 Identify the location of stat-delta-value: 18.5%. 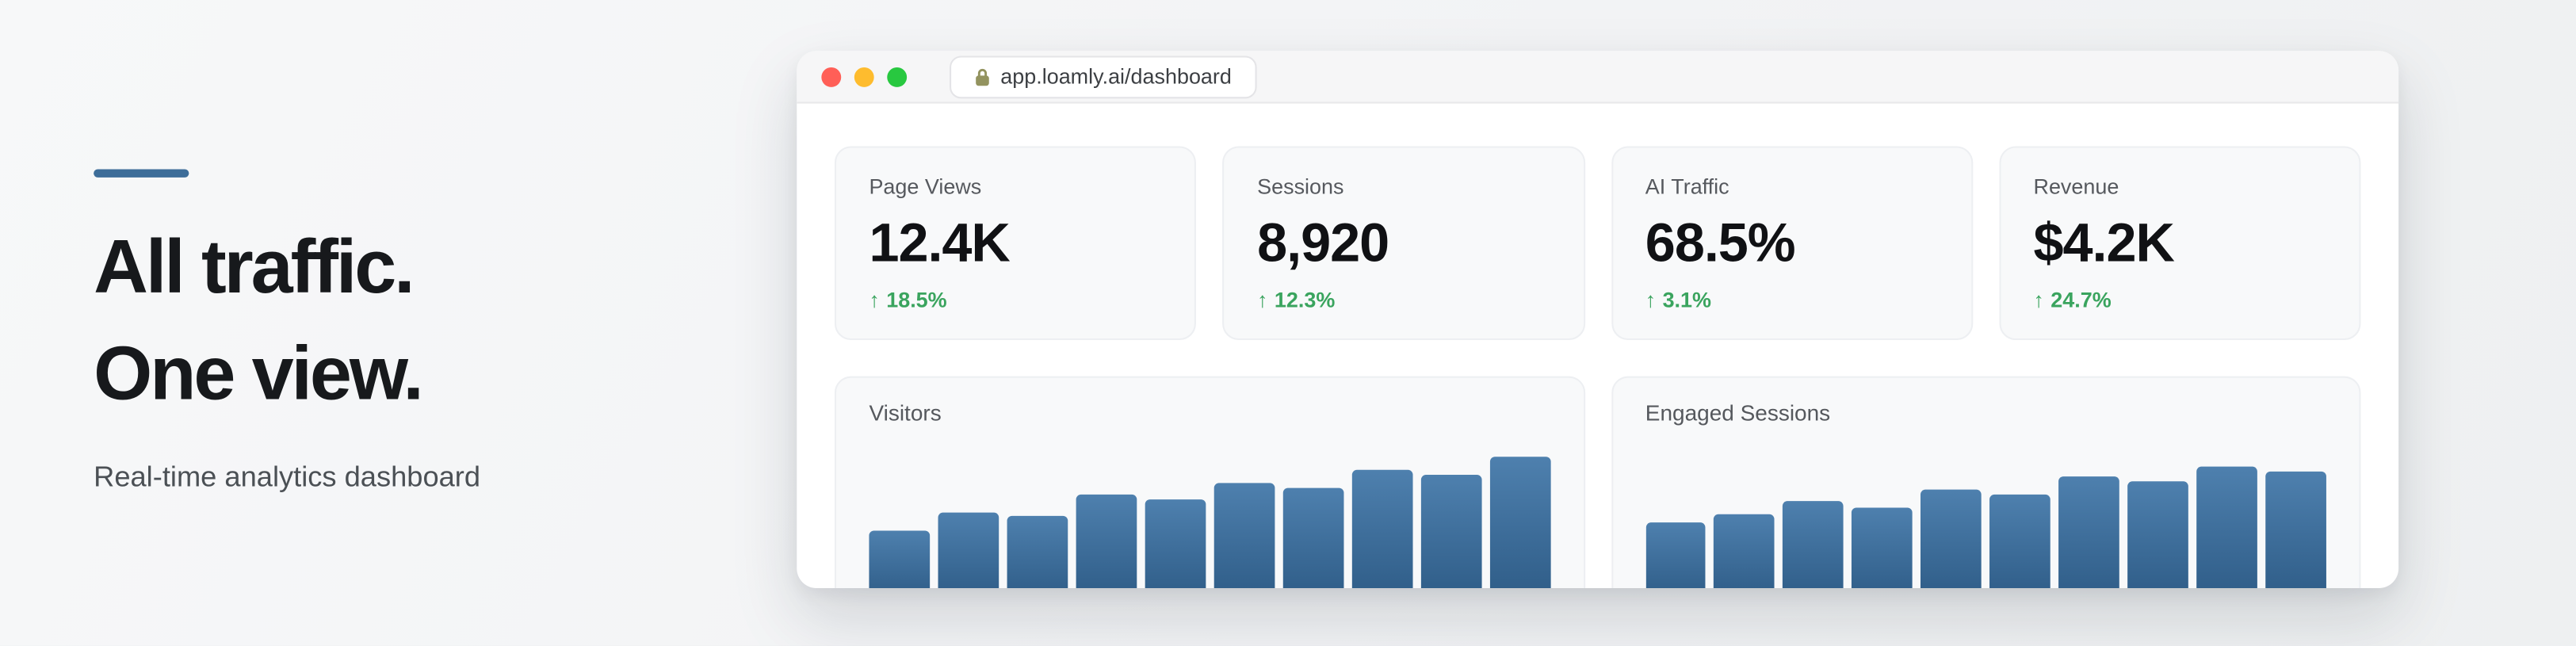
(916, 300).